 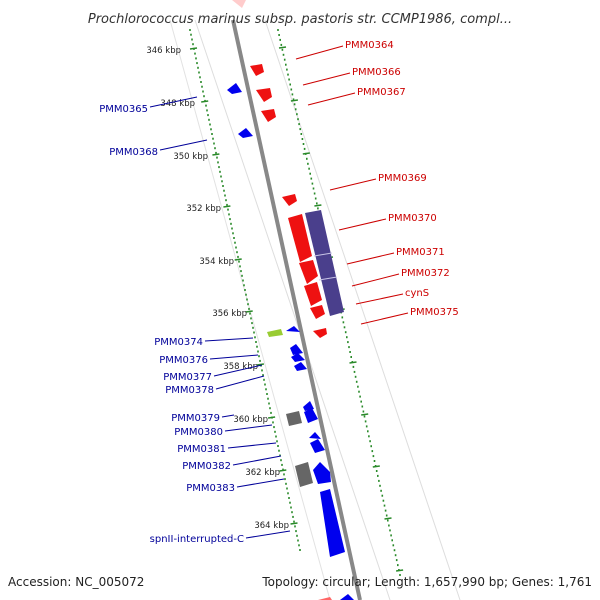 I want to click on feature-pmm0367, so click(x=268, y=115).